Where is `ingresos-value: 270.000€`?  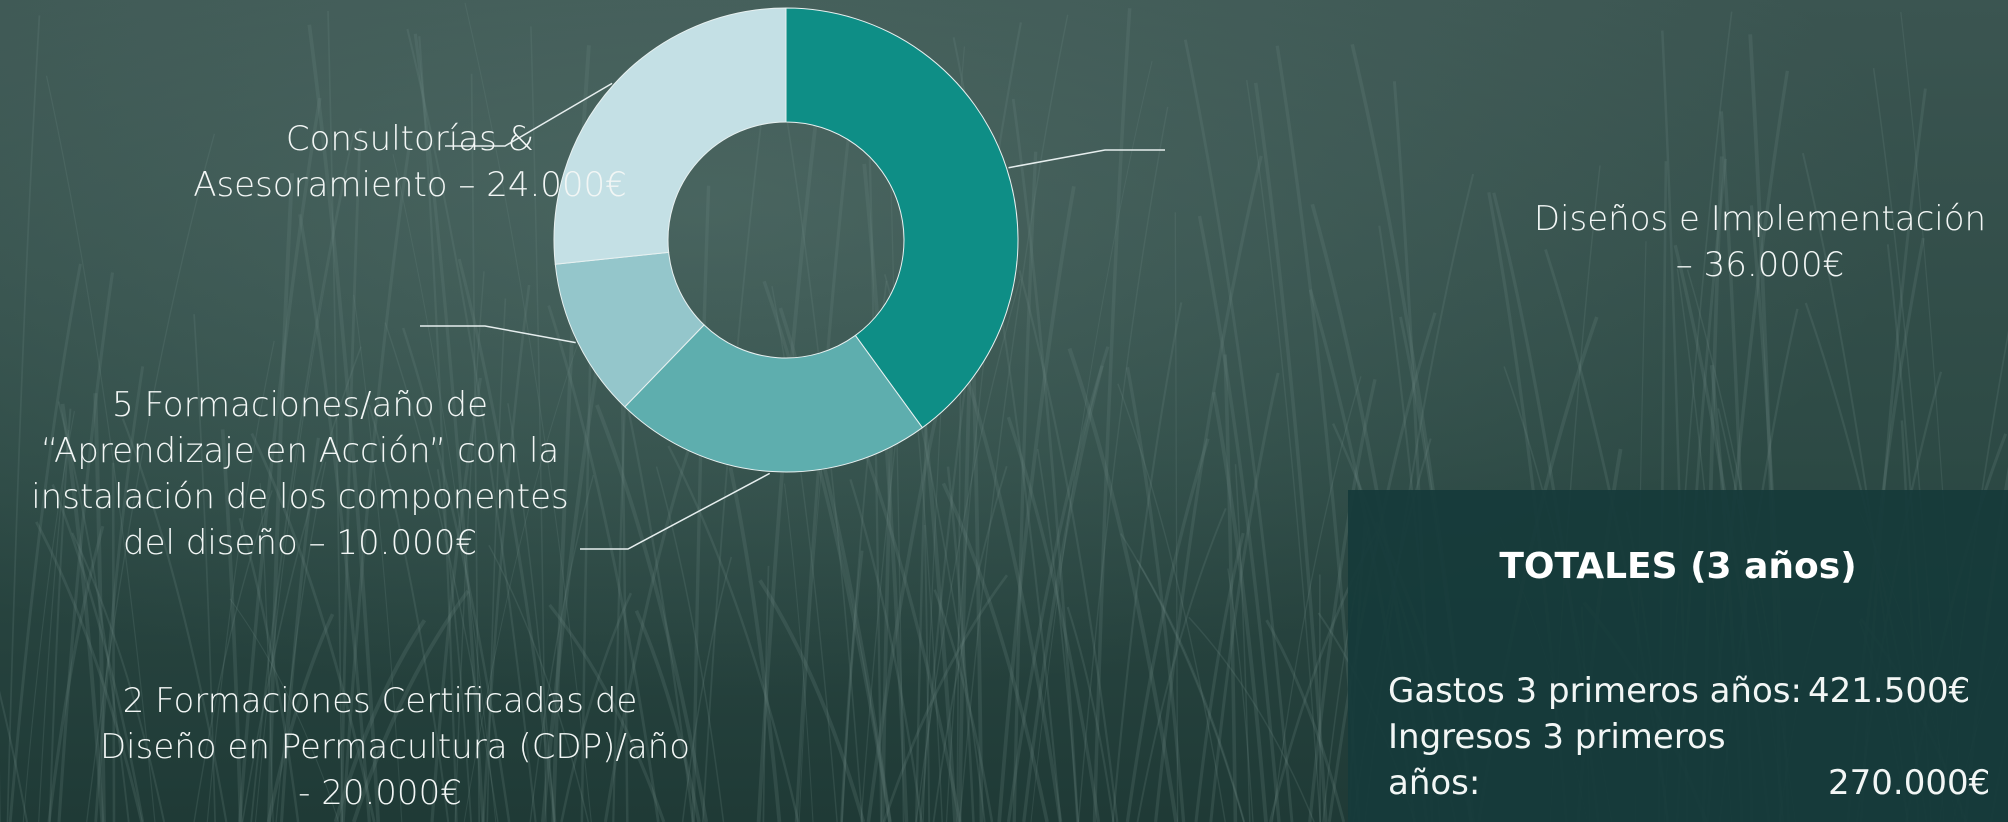 ingresos-value: 270.000€ is located at coordinates (1909, 783).